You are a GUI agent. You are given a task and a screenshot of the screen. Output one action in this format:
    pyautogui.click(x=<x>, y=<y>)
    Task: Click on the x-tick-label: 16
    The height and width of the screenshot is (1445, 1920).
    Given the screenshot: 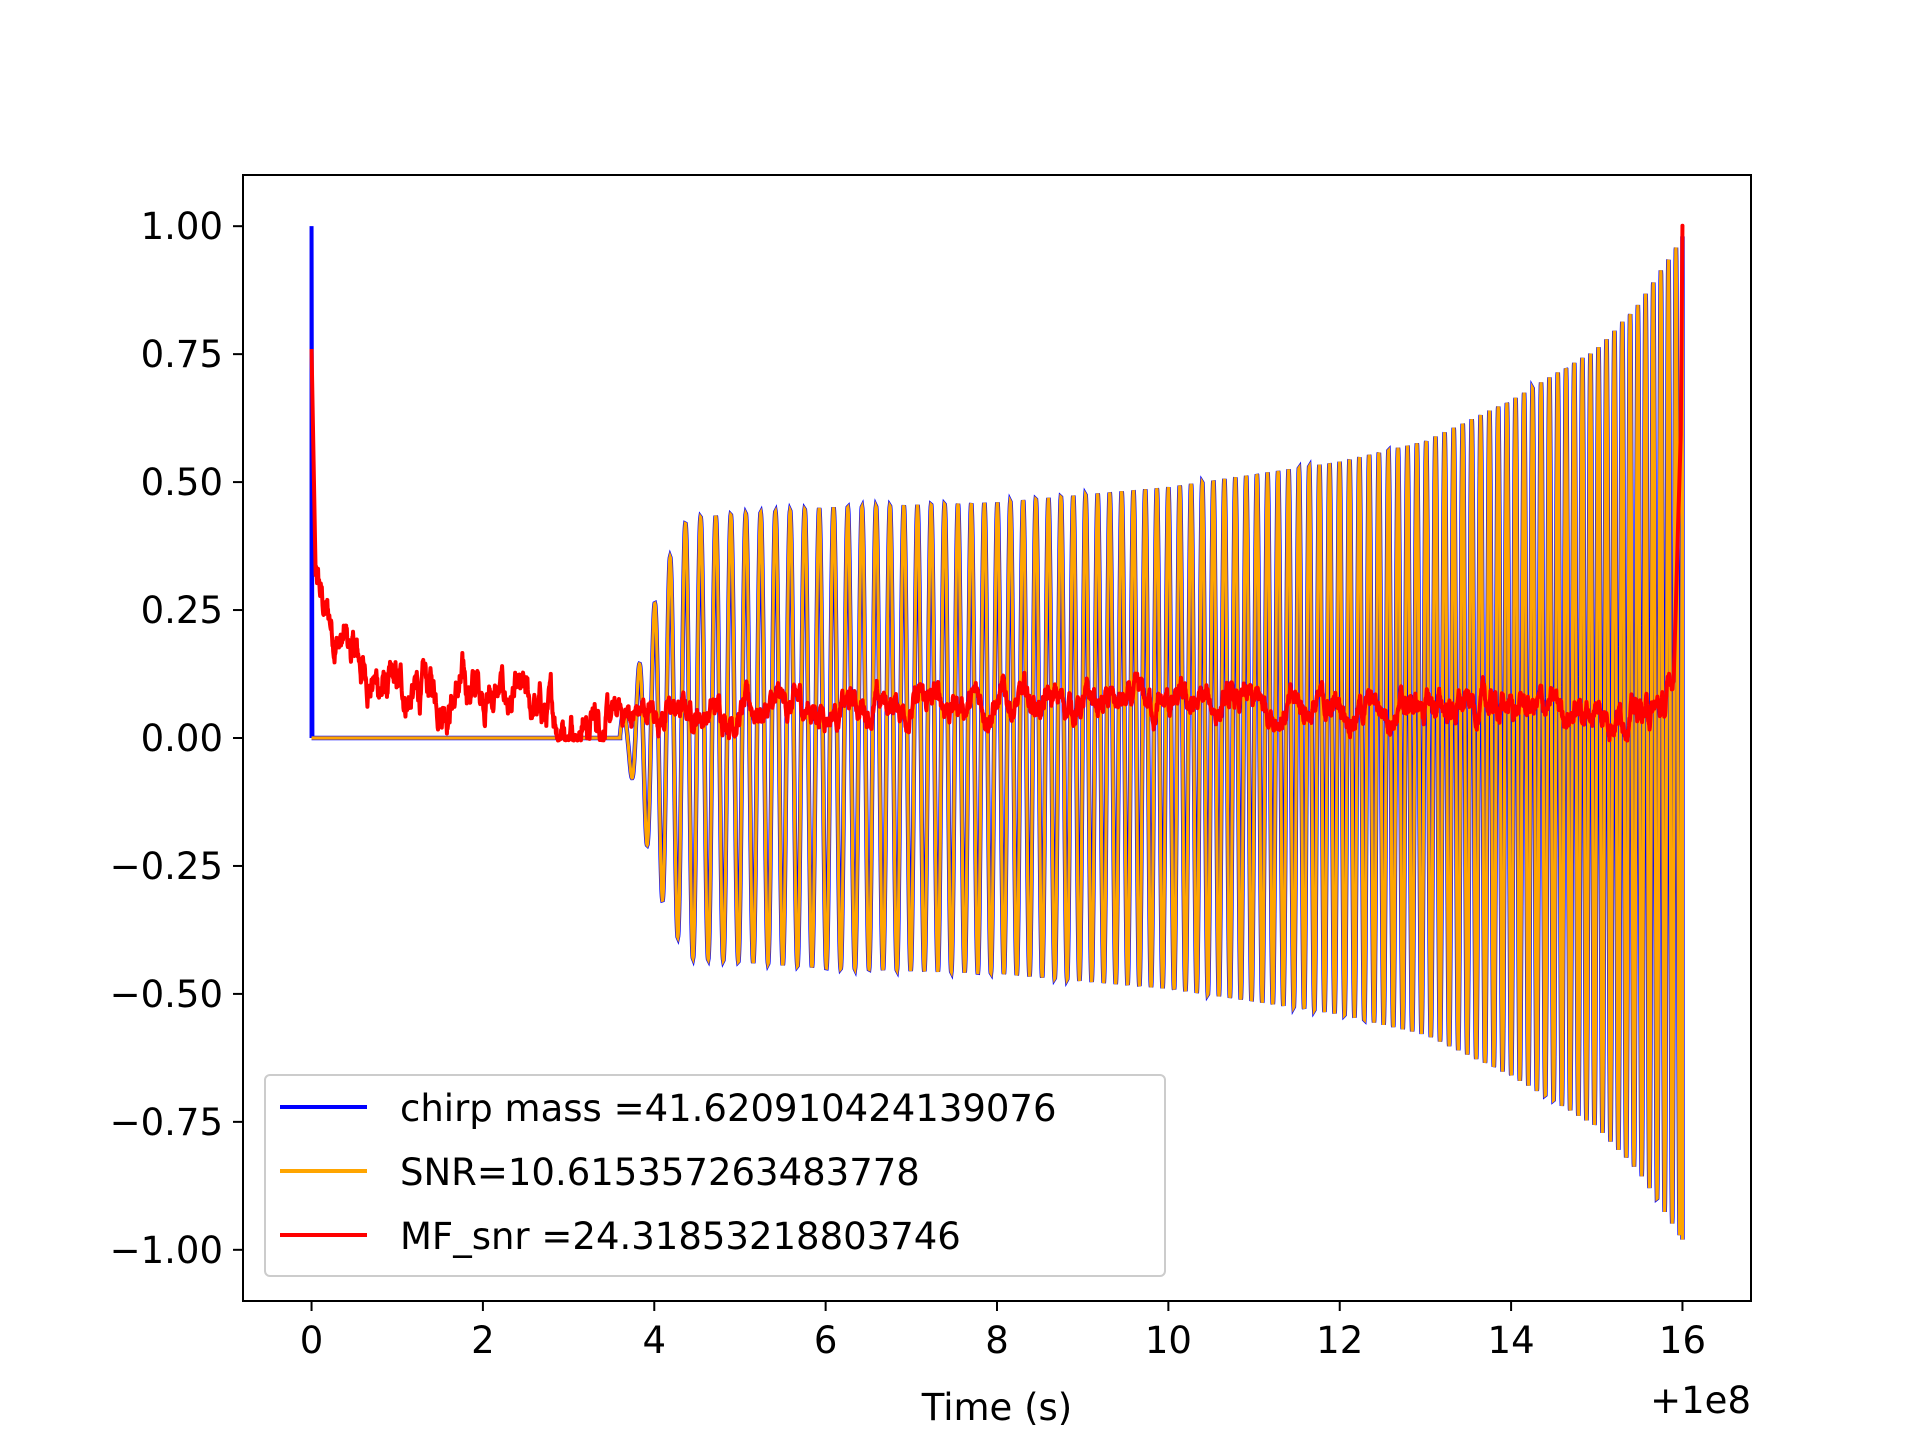 What is the action you would take?
    pyautogui.click(x=1682, y=1340)
    